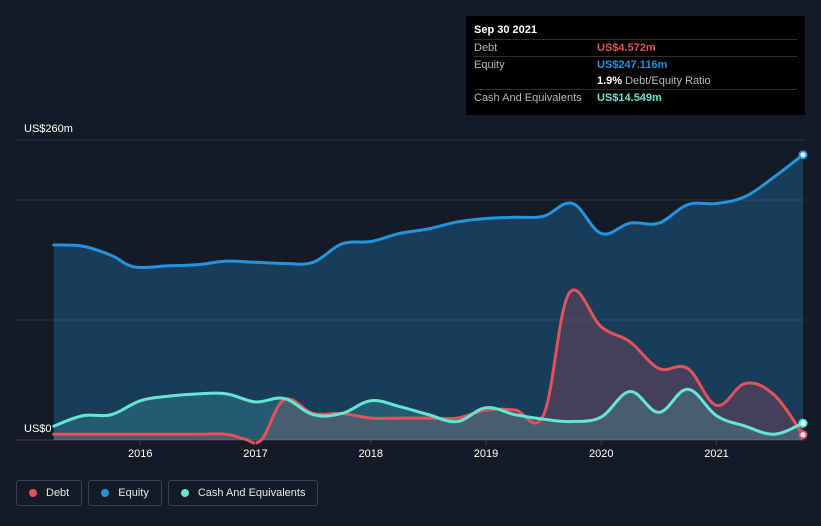 Image resolution: width=821 pixels, height=526 pixels. Describe the element at coordinates (803, 295) in the screenshot. I see `end-markers` at that location.